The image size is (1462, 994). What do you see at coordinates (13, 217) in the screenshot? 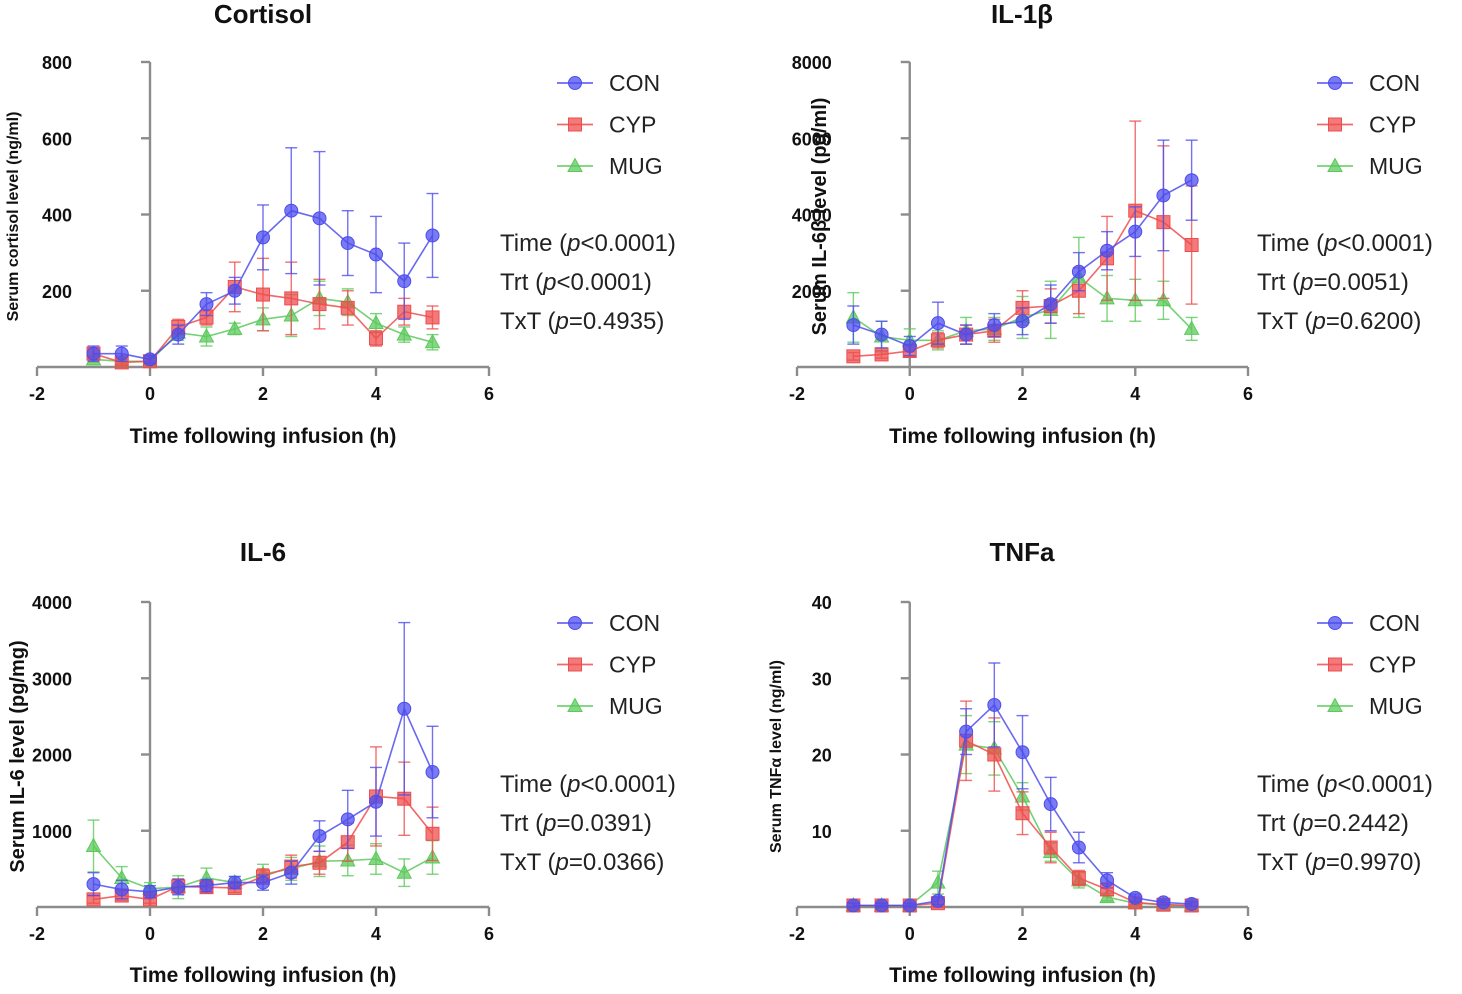
I see `y-axis-label: Serum cortisol level (ng/ml)` at bounding box center [13, 217].